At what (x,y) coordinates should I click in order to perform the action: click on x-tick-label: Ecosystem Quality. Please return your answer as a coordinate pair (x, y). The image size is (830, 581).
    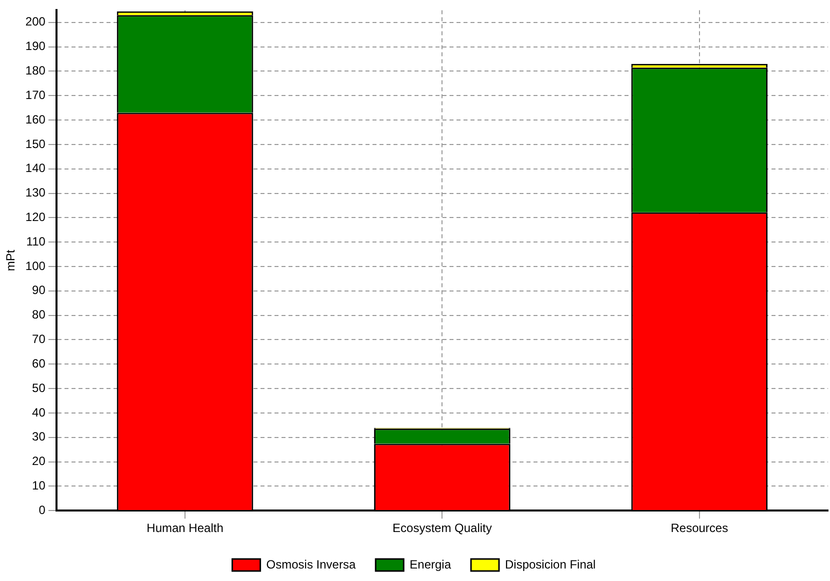
    Looking at the image, I should click on (442, 528).